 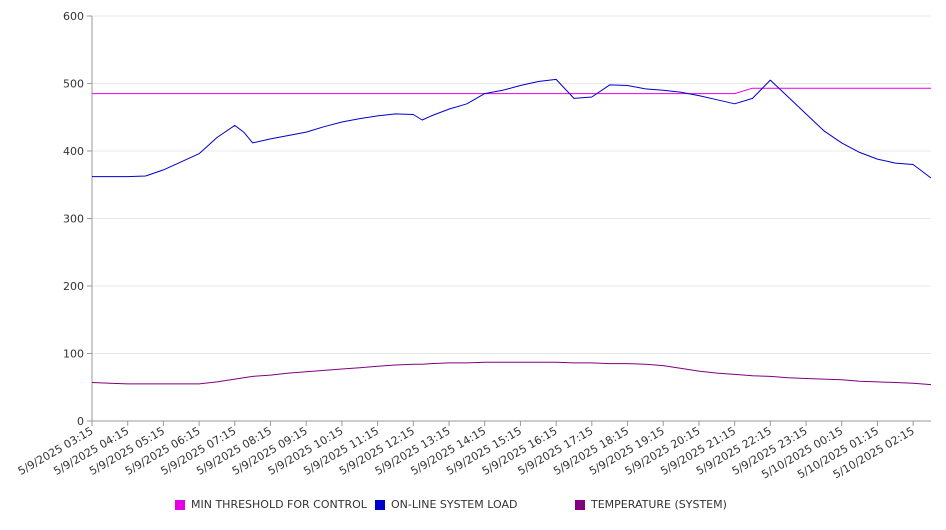 I want to click on legend-item: MIN THRESHOLD FOR CONTROL, so click(x=271, y=504).